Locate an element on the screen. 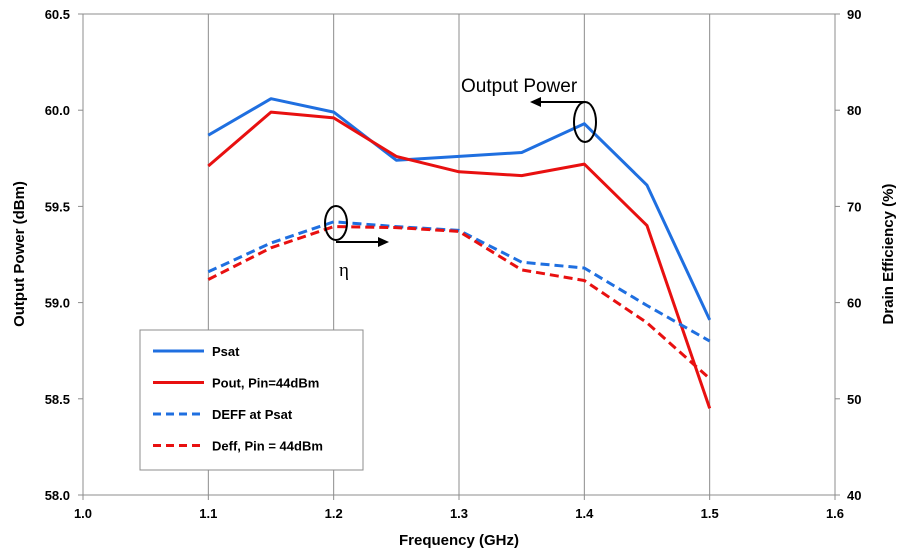  x-tick-label: 1.4 is located at coordinates (584, 513).